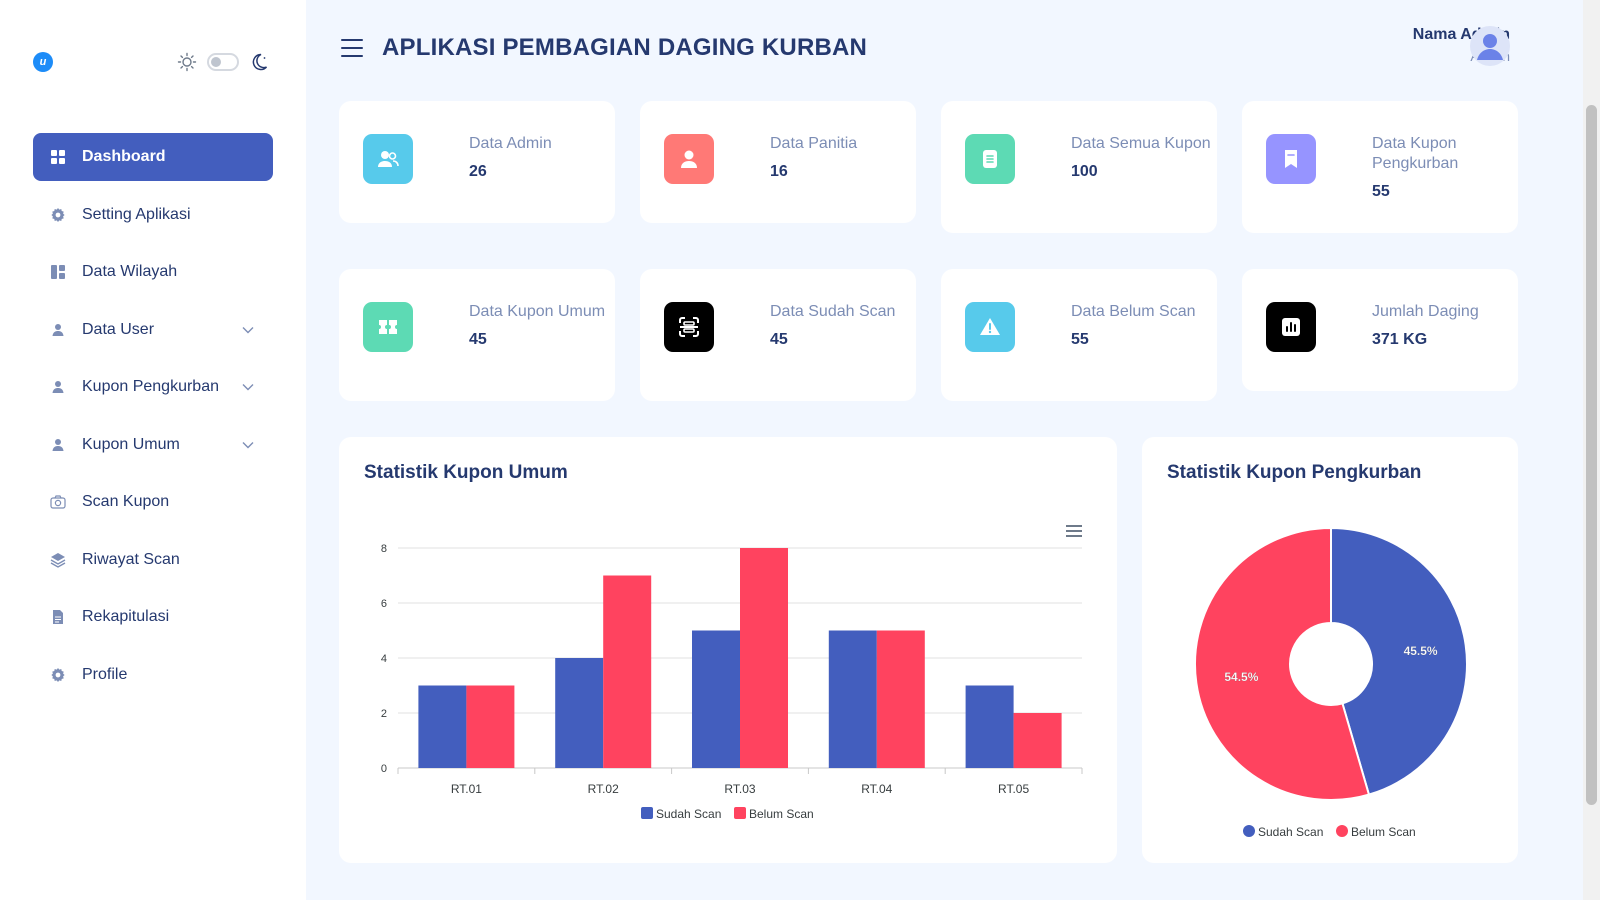 Image resolution: width=1600 pixels, height=900 pixels. I want to click on chart-title: Statistik Kupon Umum, so click(466, 472).